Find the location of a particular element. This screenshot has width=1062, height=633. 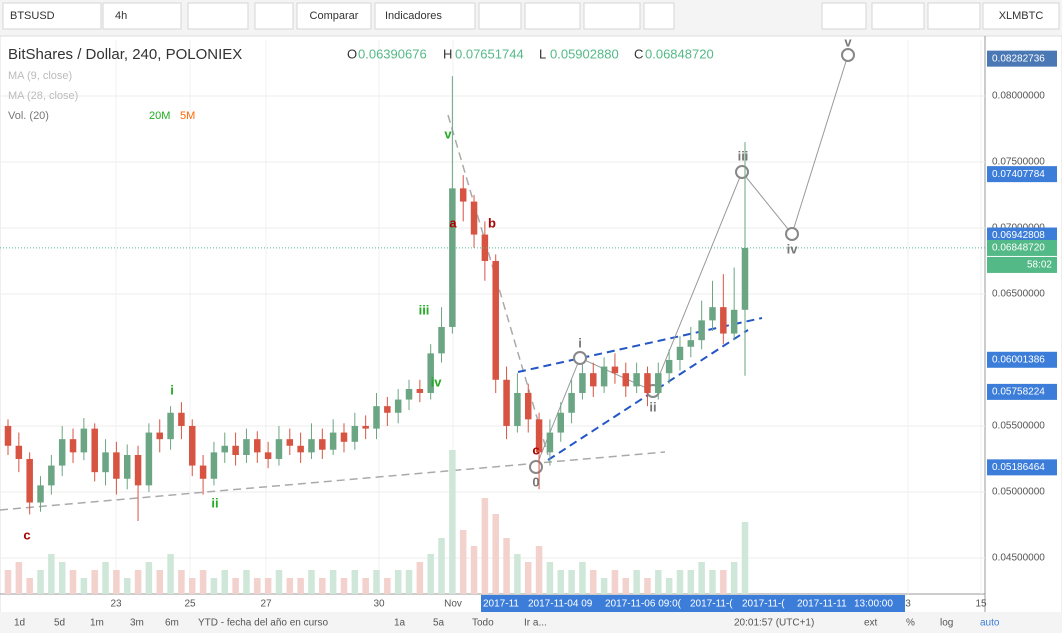

wave-label: iii is located at coordinates (743, 155).